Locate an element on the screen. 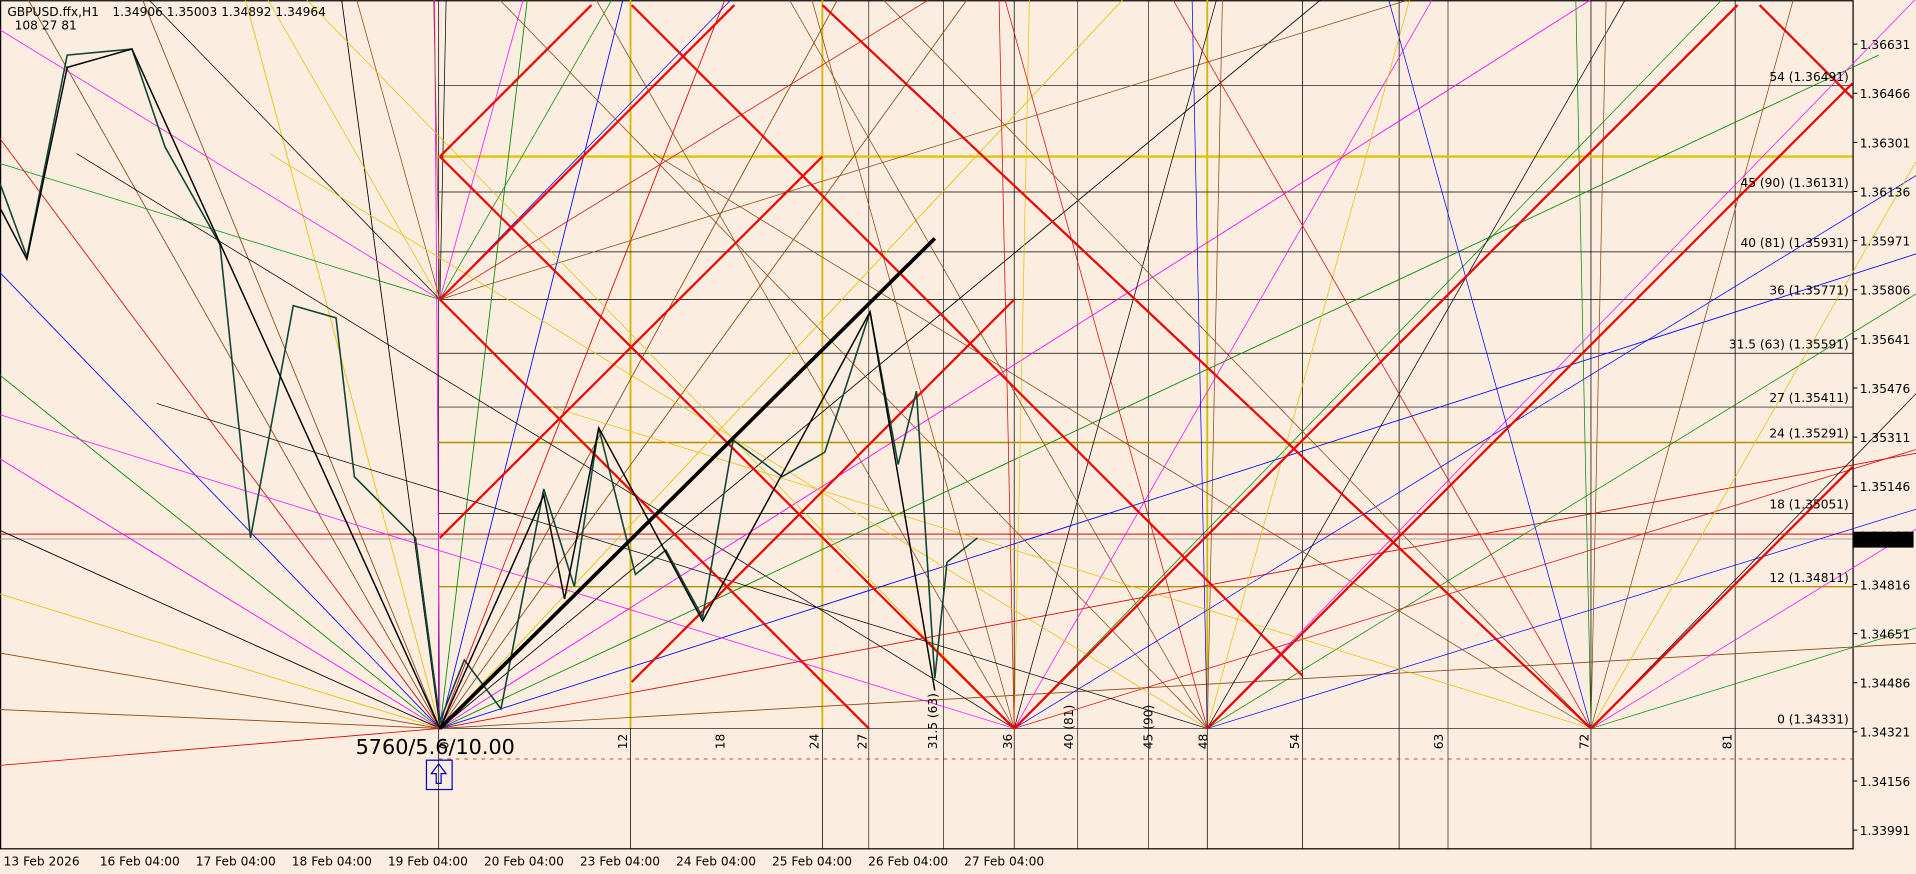 This screenshot has height=874, width=1916. time-axis-label: 17 Feb 04:00 is located at coordinates (236, 861).